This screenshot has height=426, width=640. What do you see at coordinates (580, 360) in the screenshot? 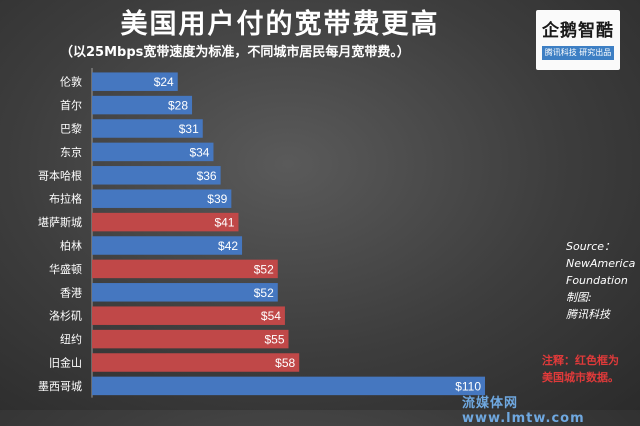
I see `note-line-1: 注释：红色框为` at bounding box center [580, 360].